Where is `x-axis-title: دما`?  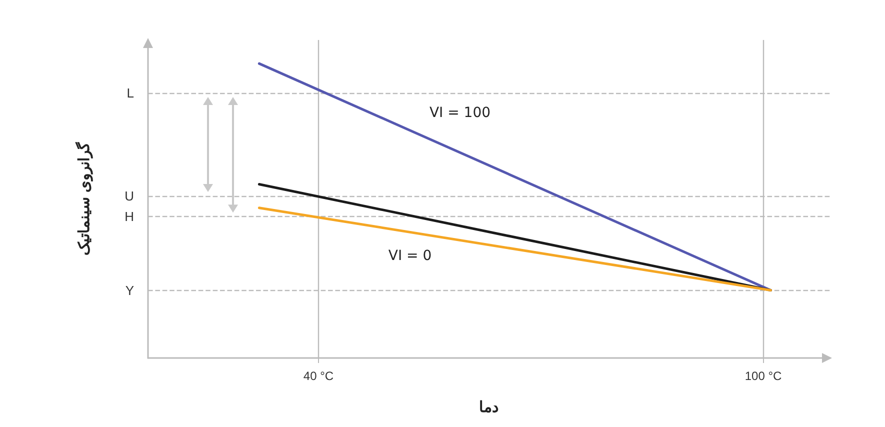
x-axis-title: دما is located at coordinates (489, 407).